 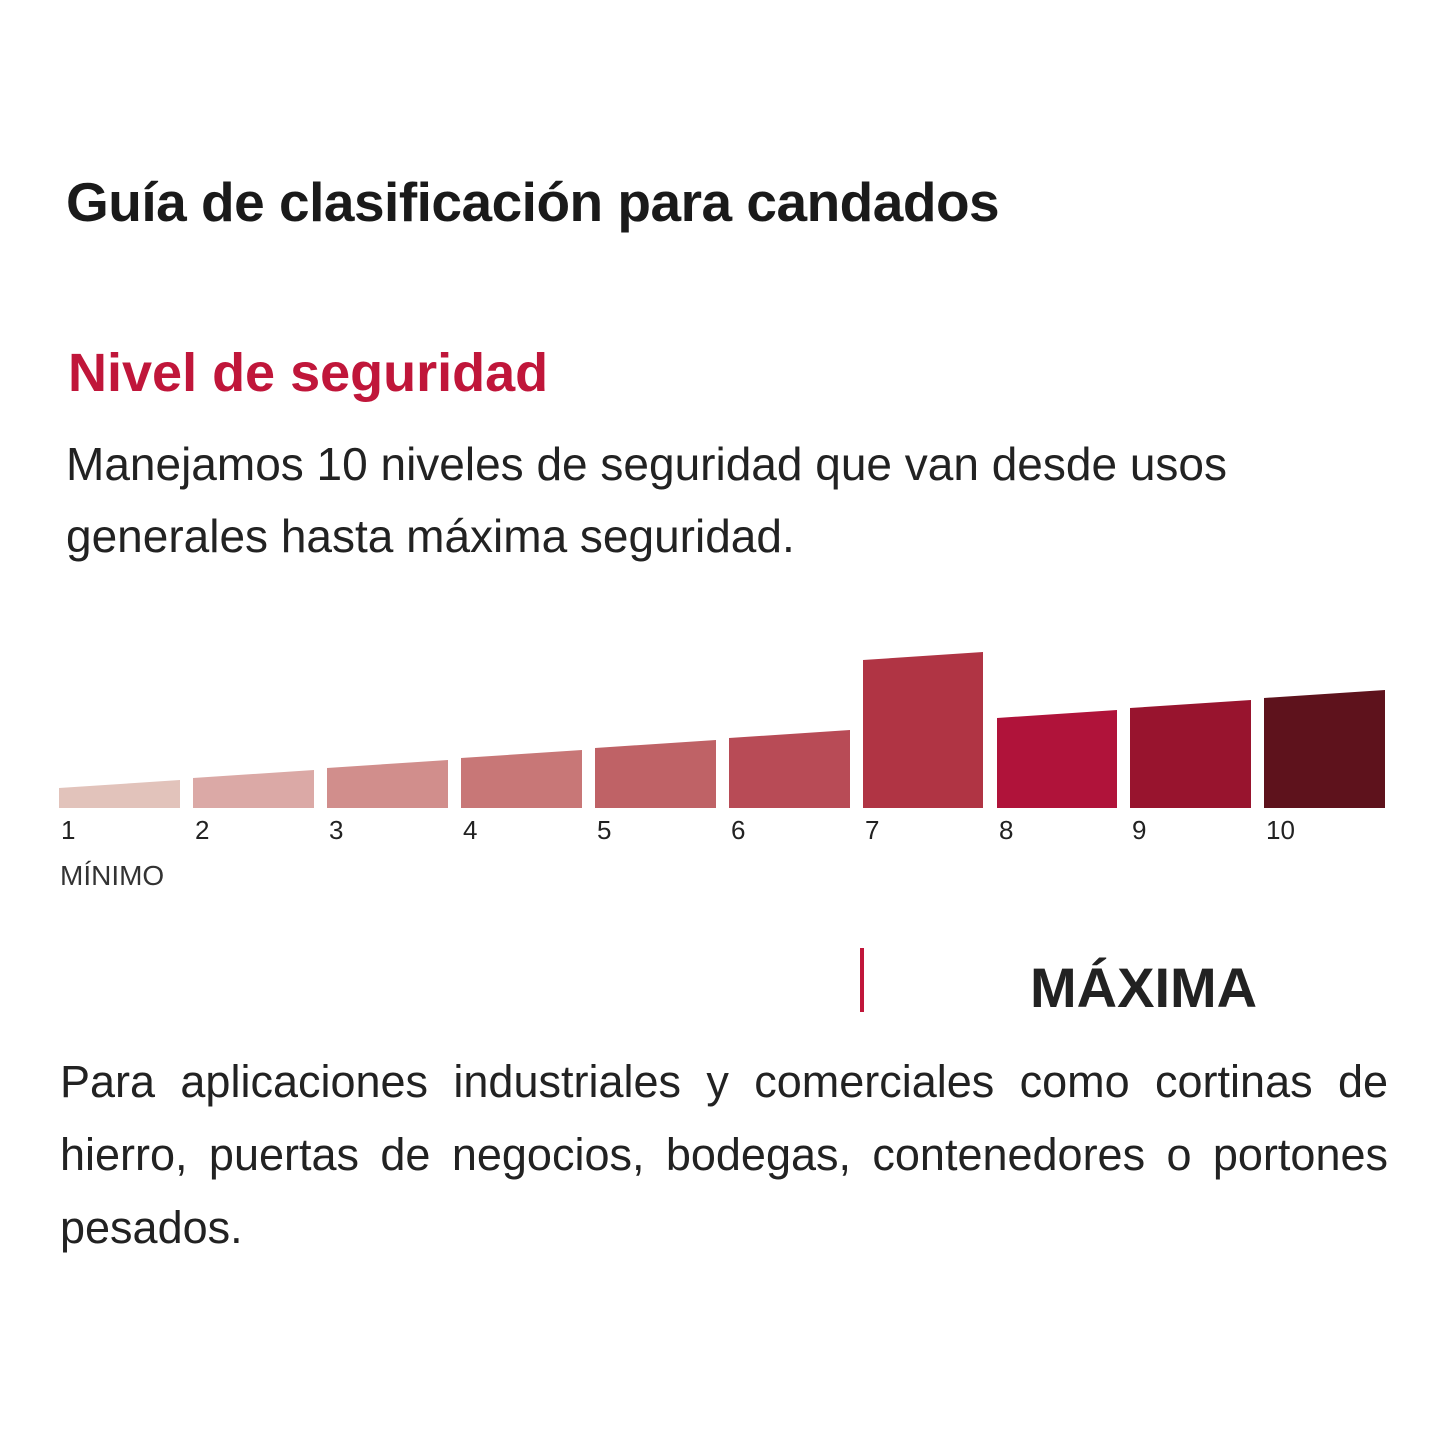 I want to click on min-label: MÍNIMO, so click(x=112, y=875).